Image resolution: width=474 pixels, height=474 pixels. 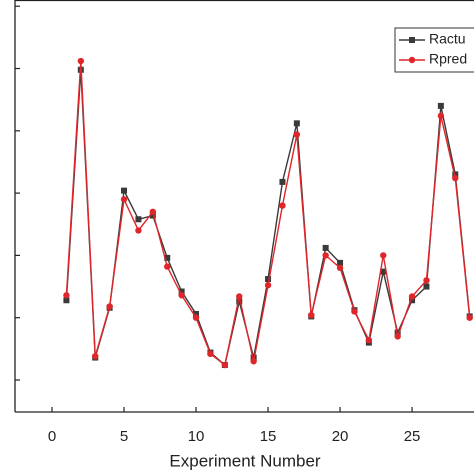 What do you see at coordinates (52, 436) in the screenshot?
I see `x-tick-label: 0` at bounding box center [52, 436].